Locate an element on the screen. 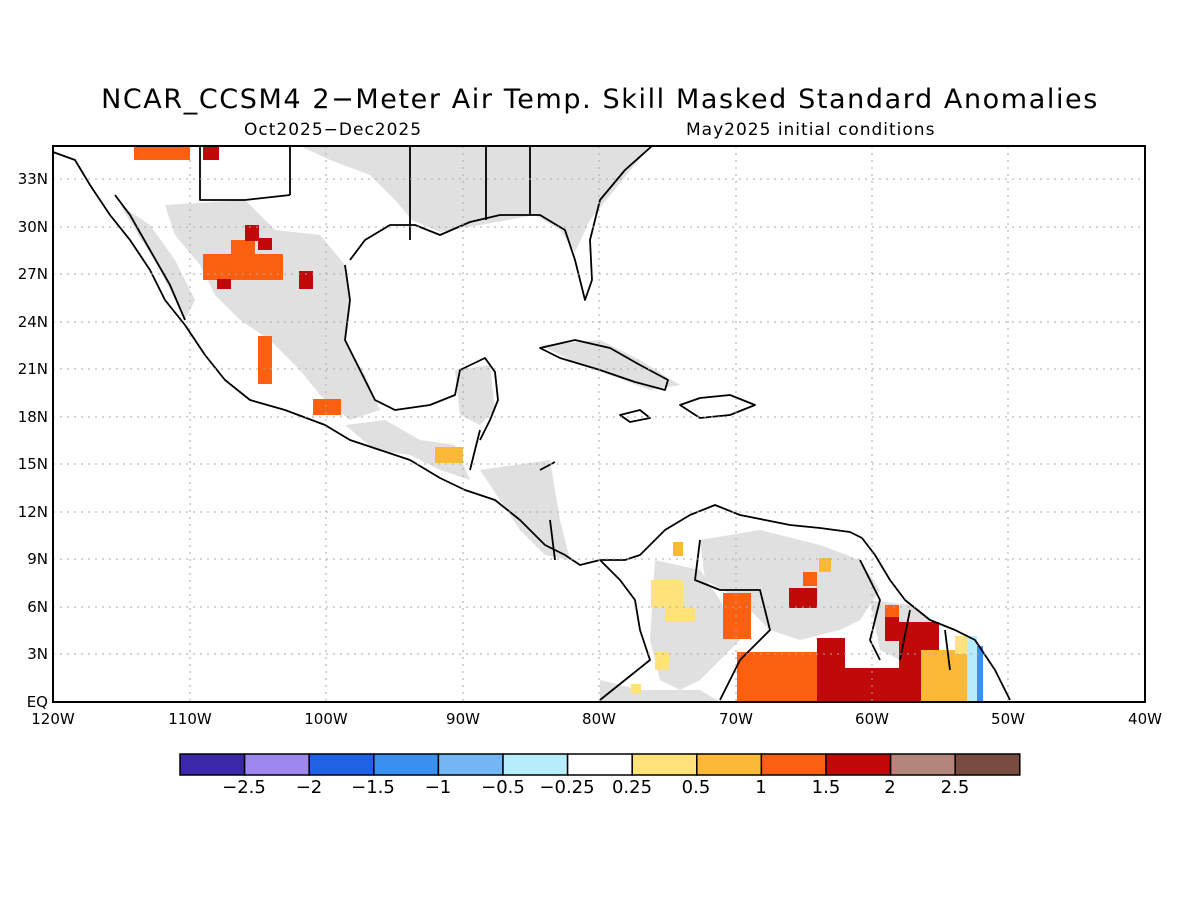 This screenshot has width=1200, height=900. colorbar-label: 1 is located at coordinates (760, 787).